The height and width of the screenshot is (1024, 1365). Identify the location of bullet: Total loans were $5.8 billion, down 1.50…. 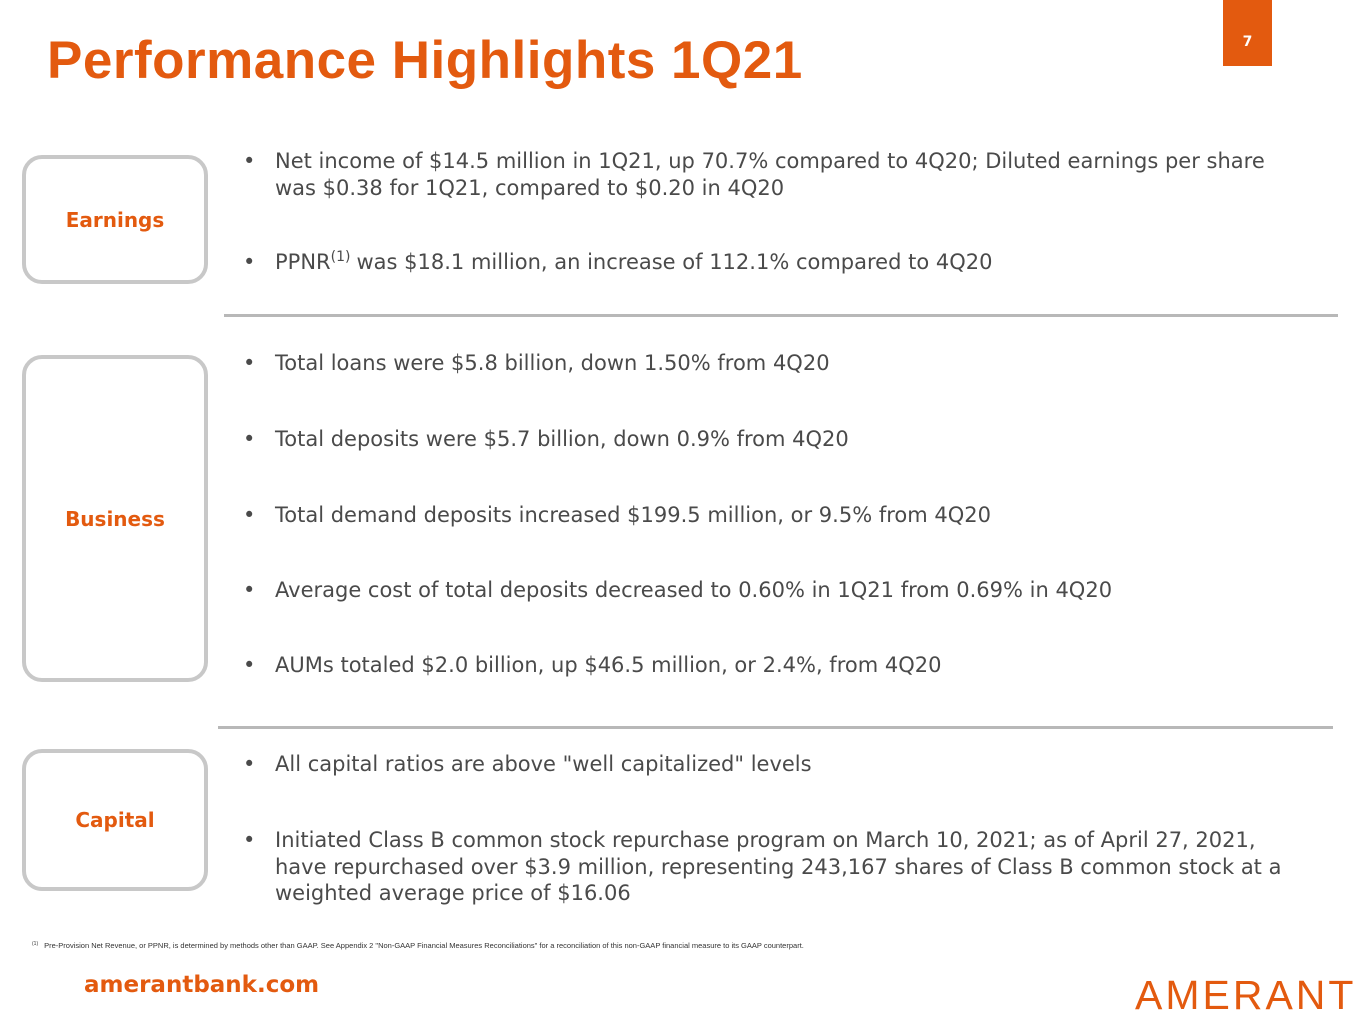
(775, 363).